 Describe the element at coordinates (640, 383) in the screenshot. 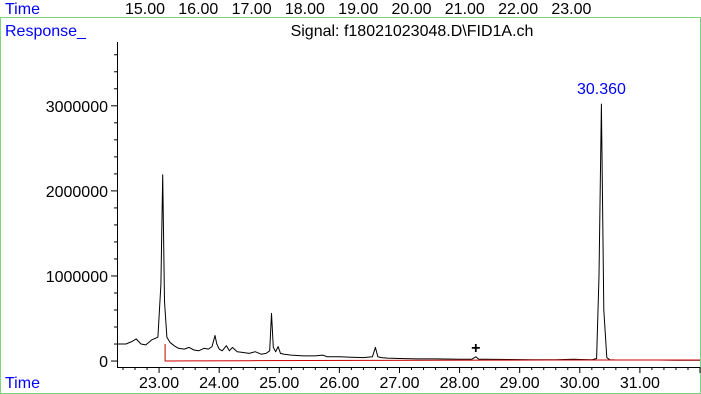

I see `x-tick-label: 31.00` at that location.